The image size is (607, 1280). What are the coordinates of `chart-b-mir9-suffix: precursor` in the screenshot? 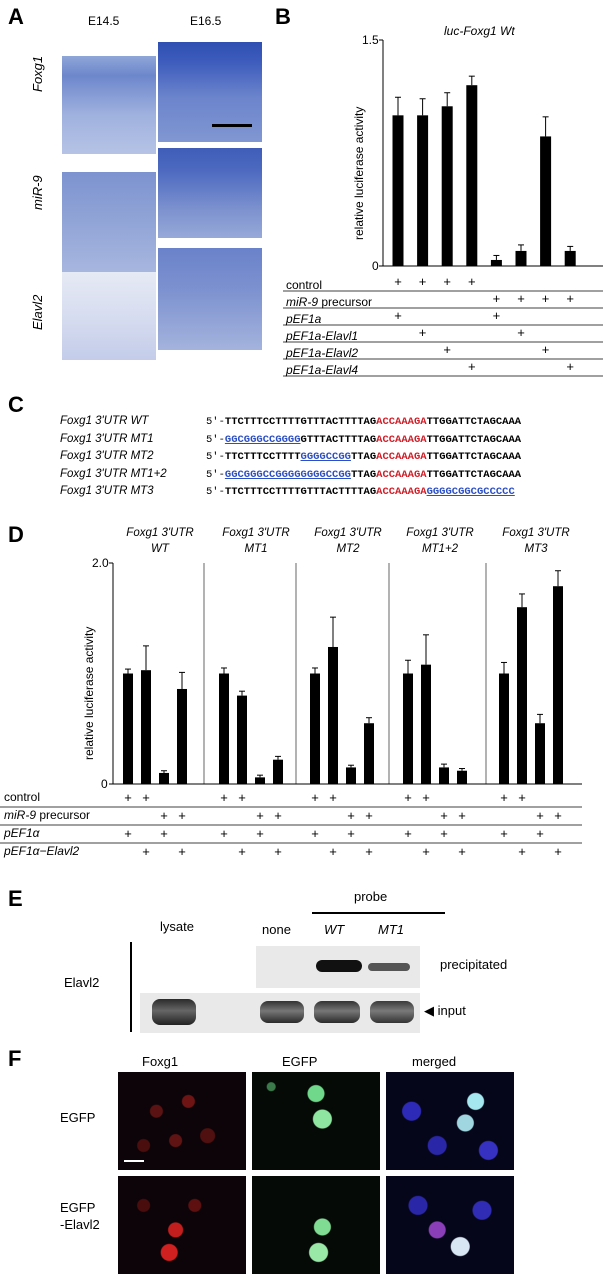 It's located at (347, 302).